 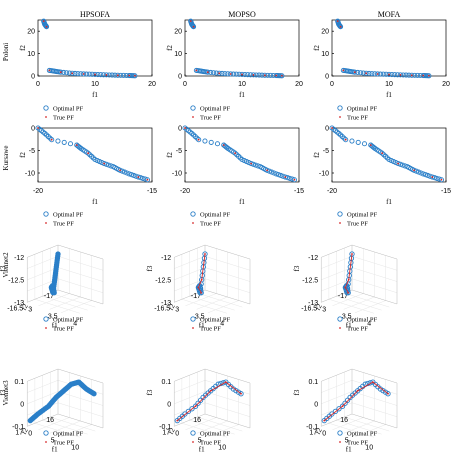 I want to click on z-tick-label: -12.5, so click(x=163, y=280).